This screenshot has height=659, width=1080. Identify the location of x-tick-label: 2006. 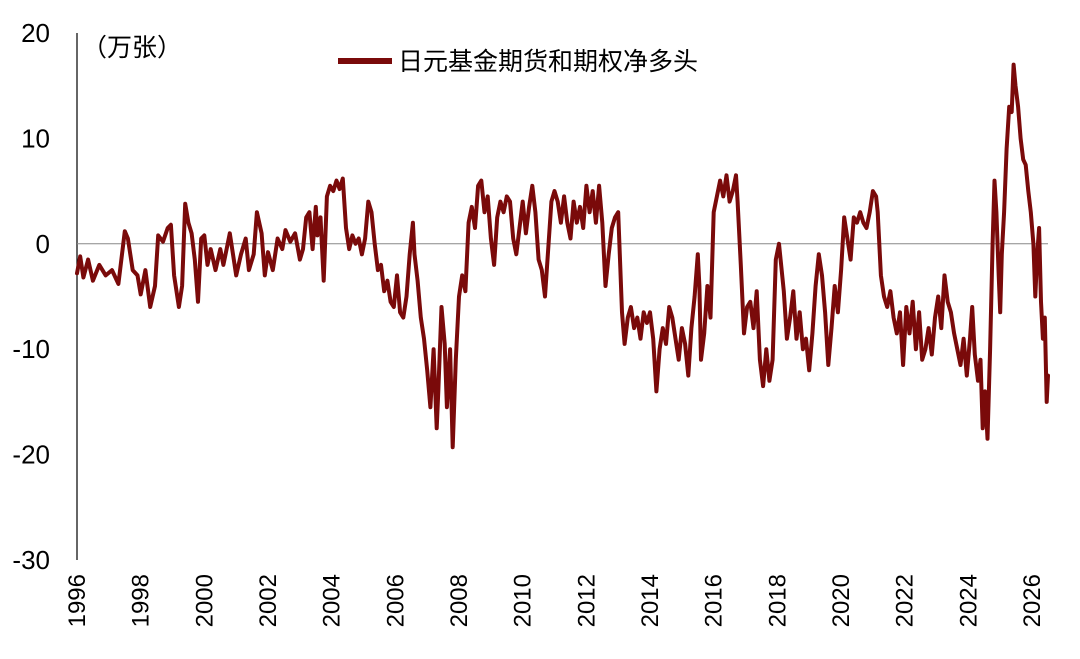
(395, 600).